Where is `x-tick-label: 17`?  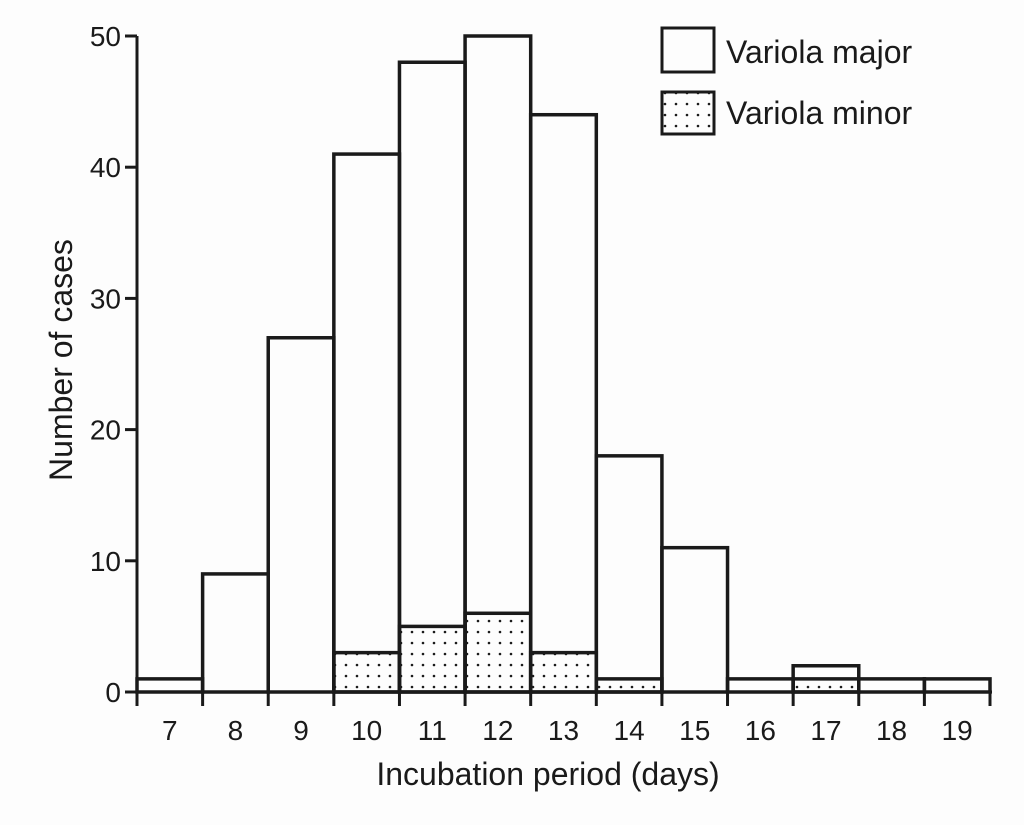
x-tick-label: 17 is located at coordinates (825, 730).